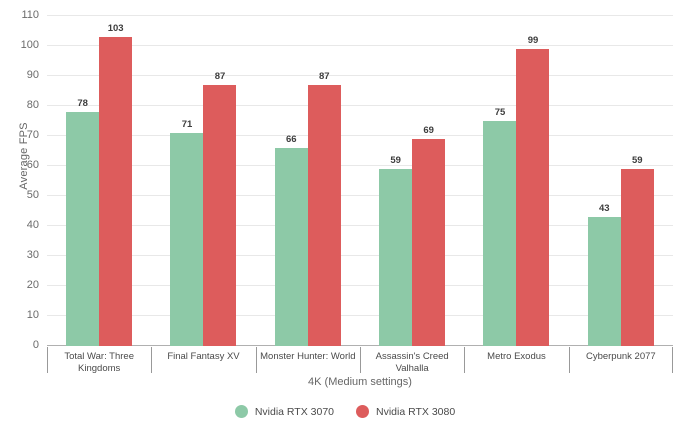 Image resolution: width=690 pixels, height=430 pixels. What do you see at coordinates (347, 15) in the screenshot?
I see `gridline: 110` at bounding box center [347, 15].